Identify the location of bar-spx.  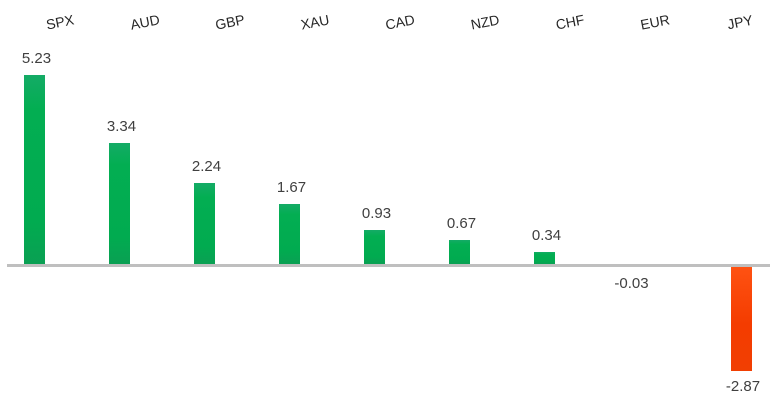
(34, 169).